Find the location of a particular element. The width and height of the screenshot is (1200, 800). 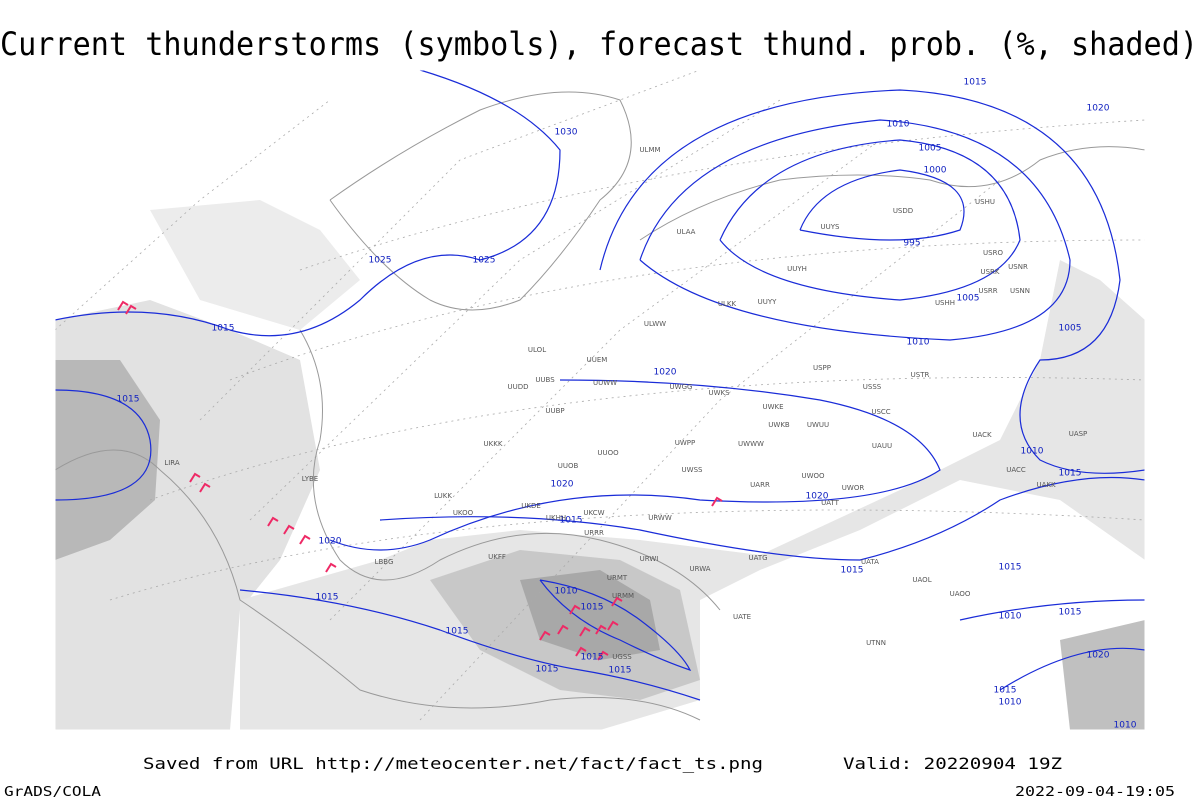

station-label: UASP is located at coordinates (1078, 434).